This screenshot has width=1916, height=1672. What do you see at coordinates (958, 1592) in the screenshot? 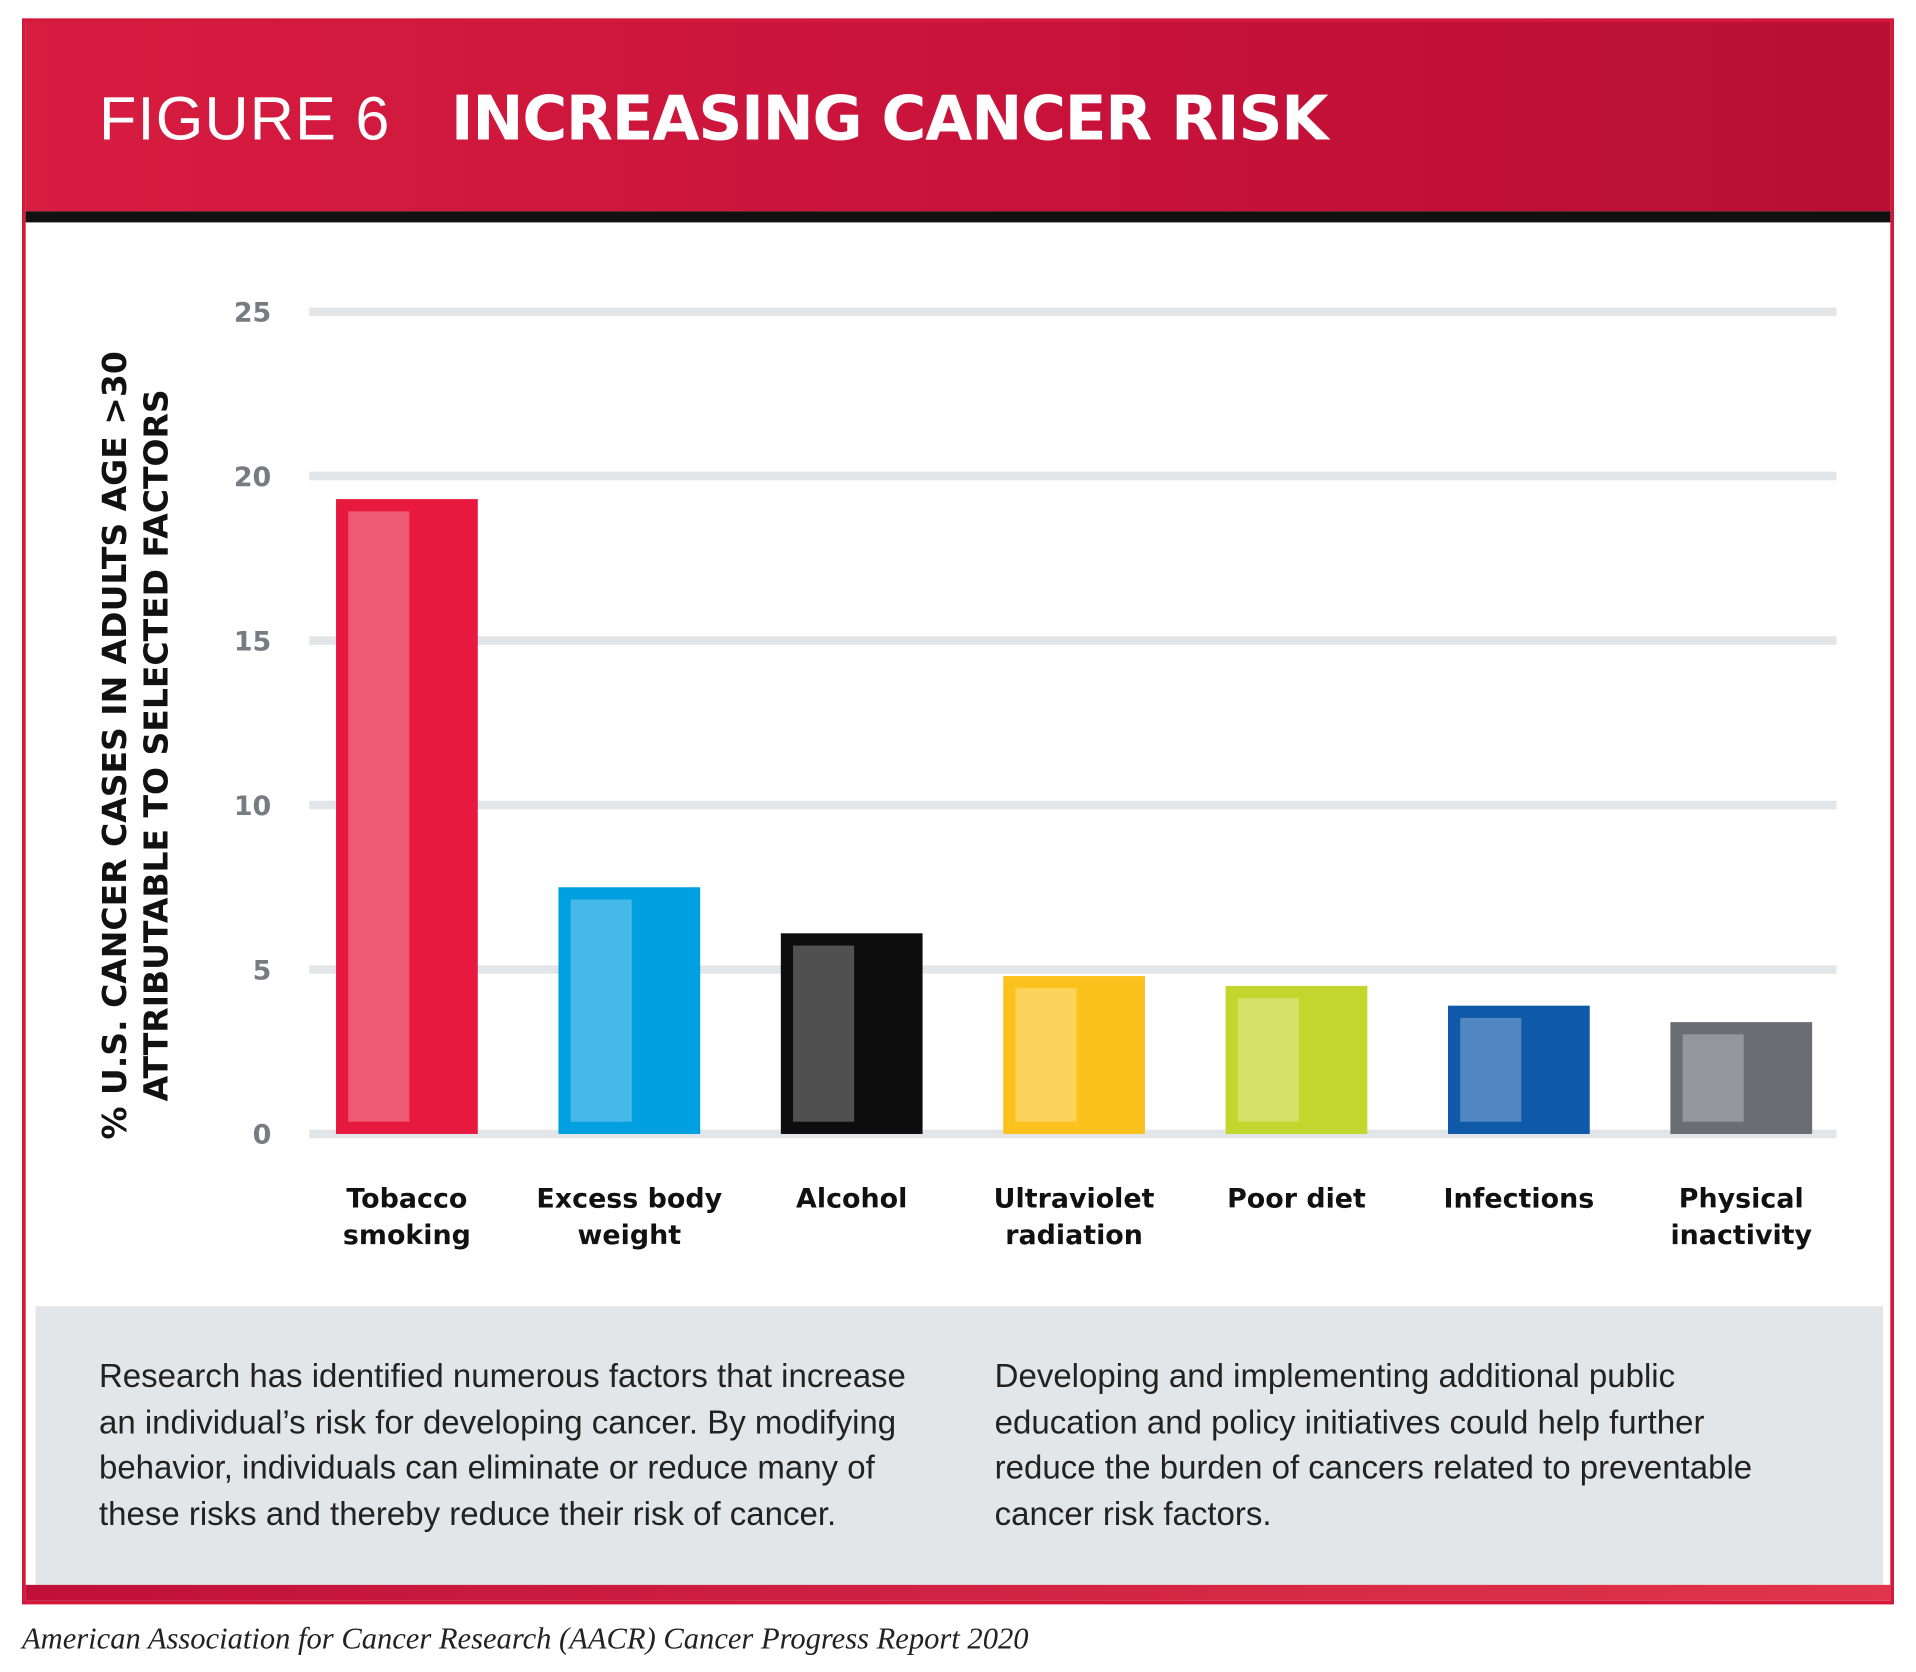
I see `bottom-strip` at bounding box center [958, 1592].